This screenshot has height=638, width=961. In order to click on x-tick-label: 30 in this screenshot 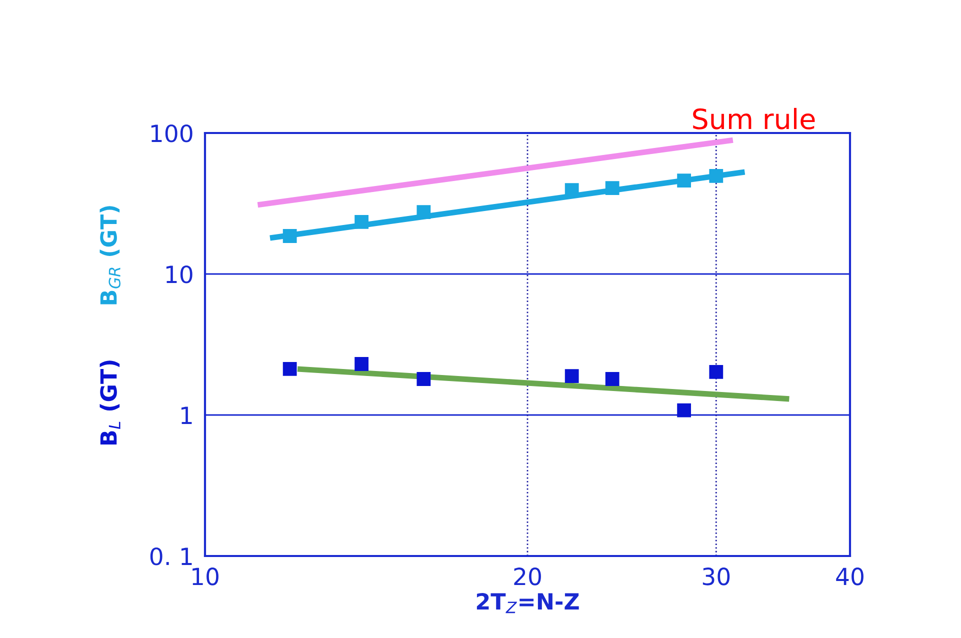, I will do `click(716, 577)`.